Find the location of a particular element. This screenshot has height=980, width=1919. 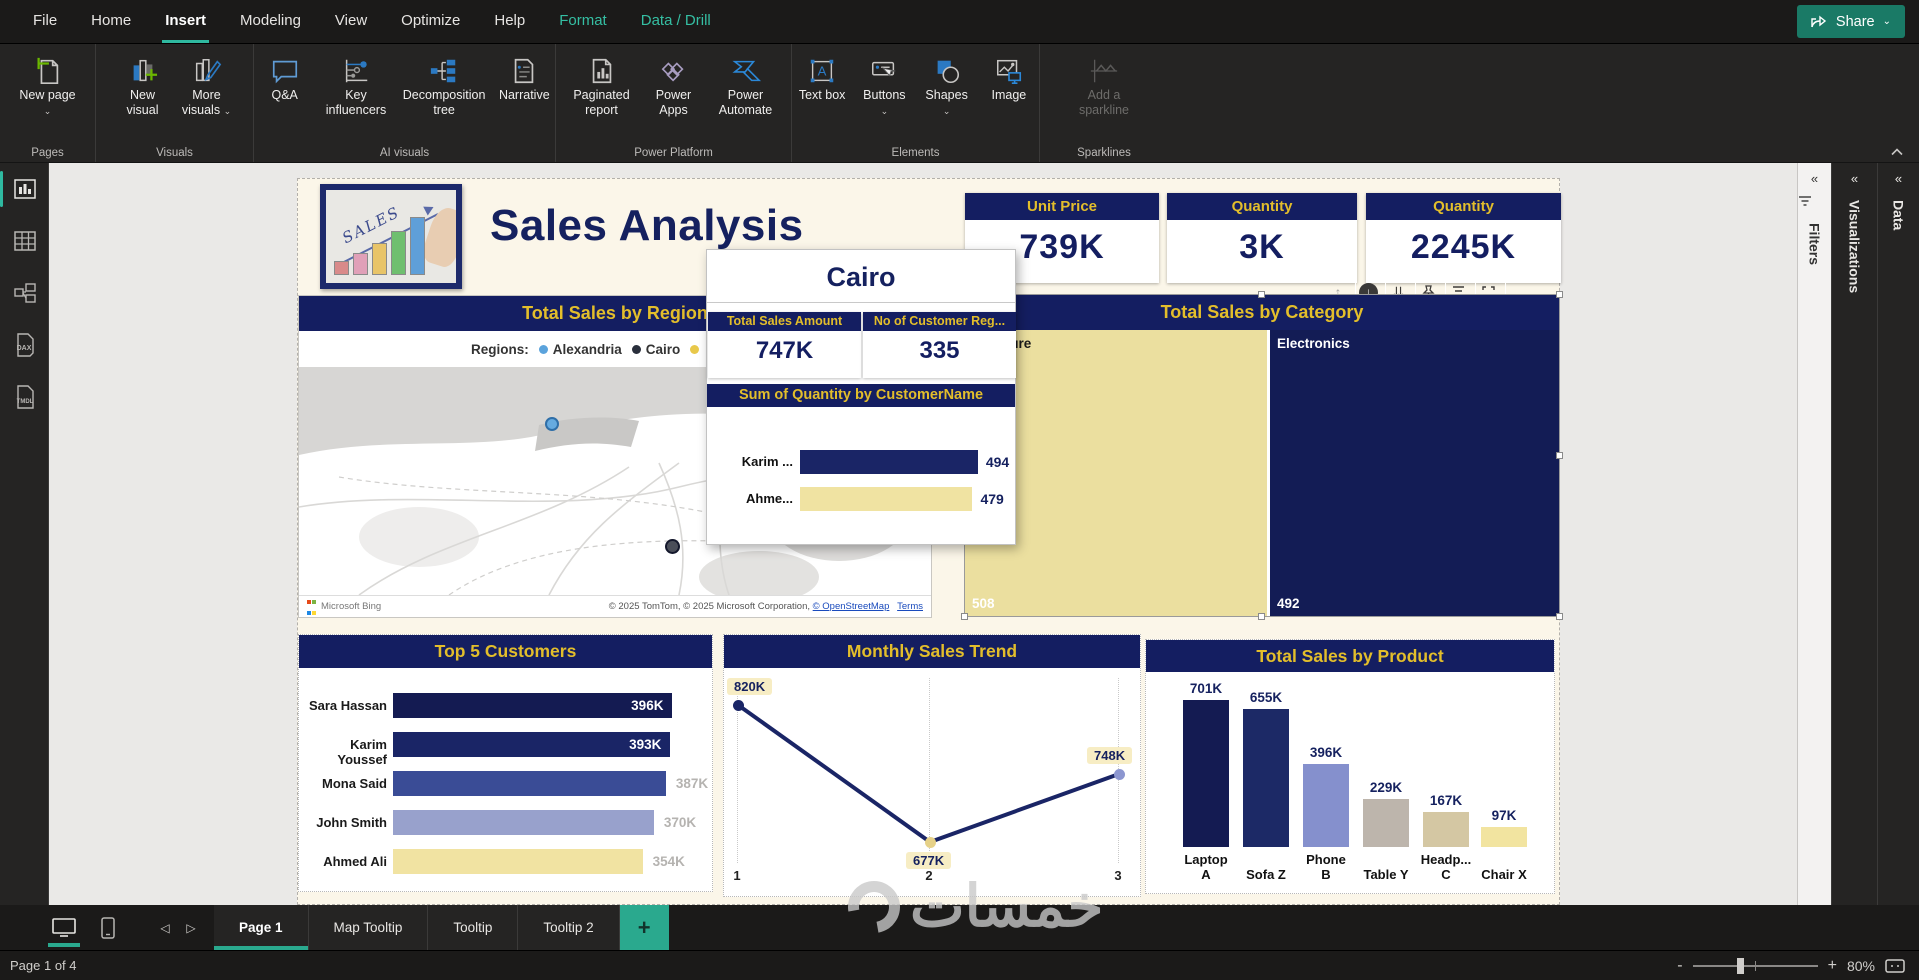

visualizations-pane-collapsed: « Visualizations is located at coordinates (1854, 534).